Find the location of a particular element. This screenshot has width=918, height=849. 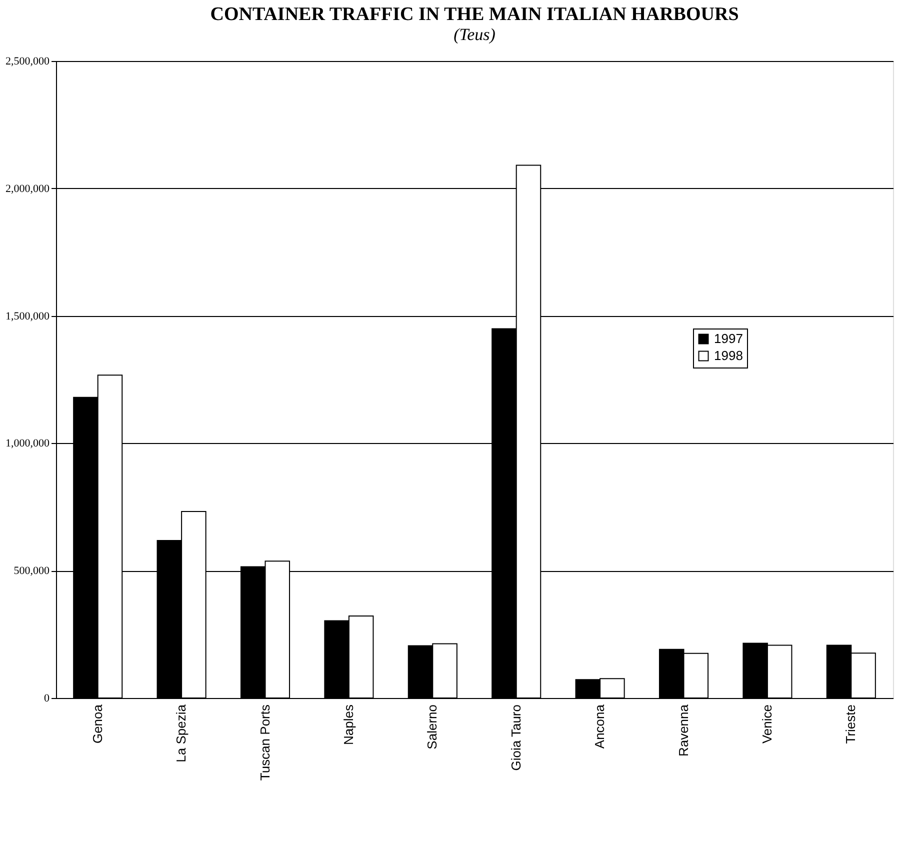

chart-title: CONTAINER TRAFFIC IN THE MAIN ITALIAN HARBOURS is located at coordinates (474, 14).